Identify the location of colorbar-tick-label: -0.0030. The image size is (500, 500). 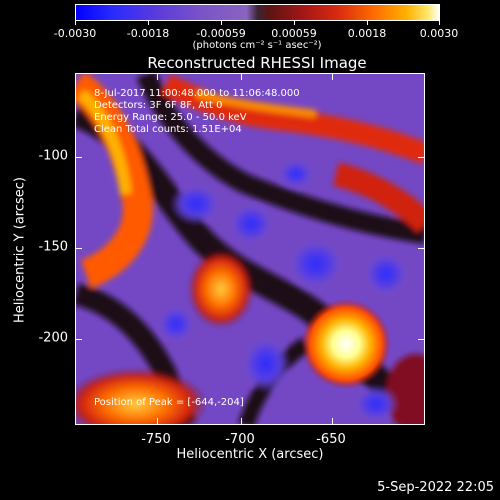
(75, 33).